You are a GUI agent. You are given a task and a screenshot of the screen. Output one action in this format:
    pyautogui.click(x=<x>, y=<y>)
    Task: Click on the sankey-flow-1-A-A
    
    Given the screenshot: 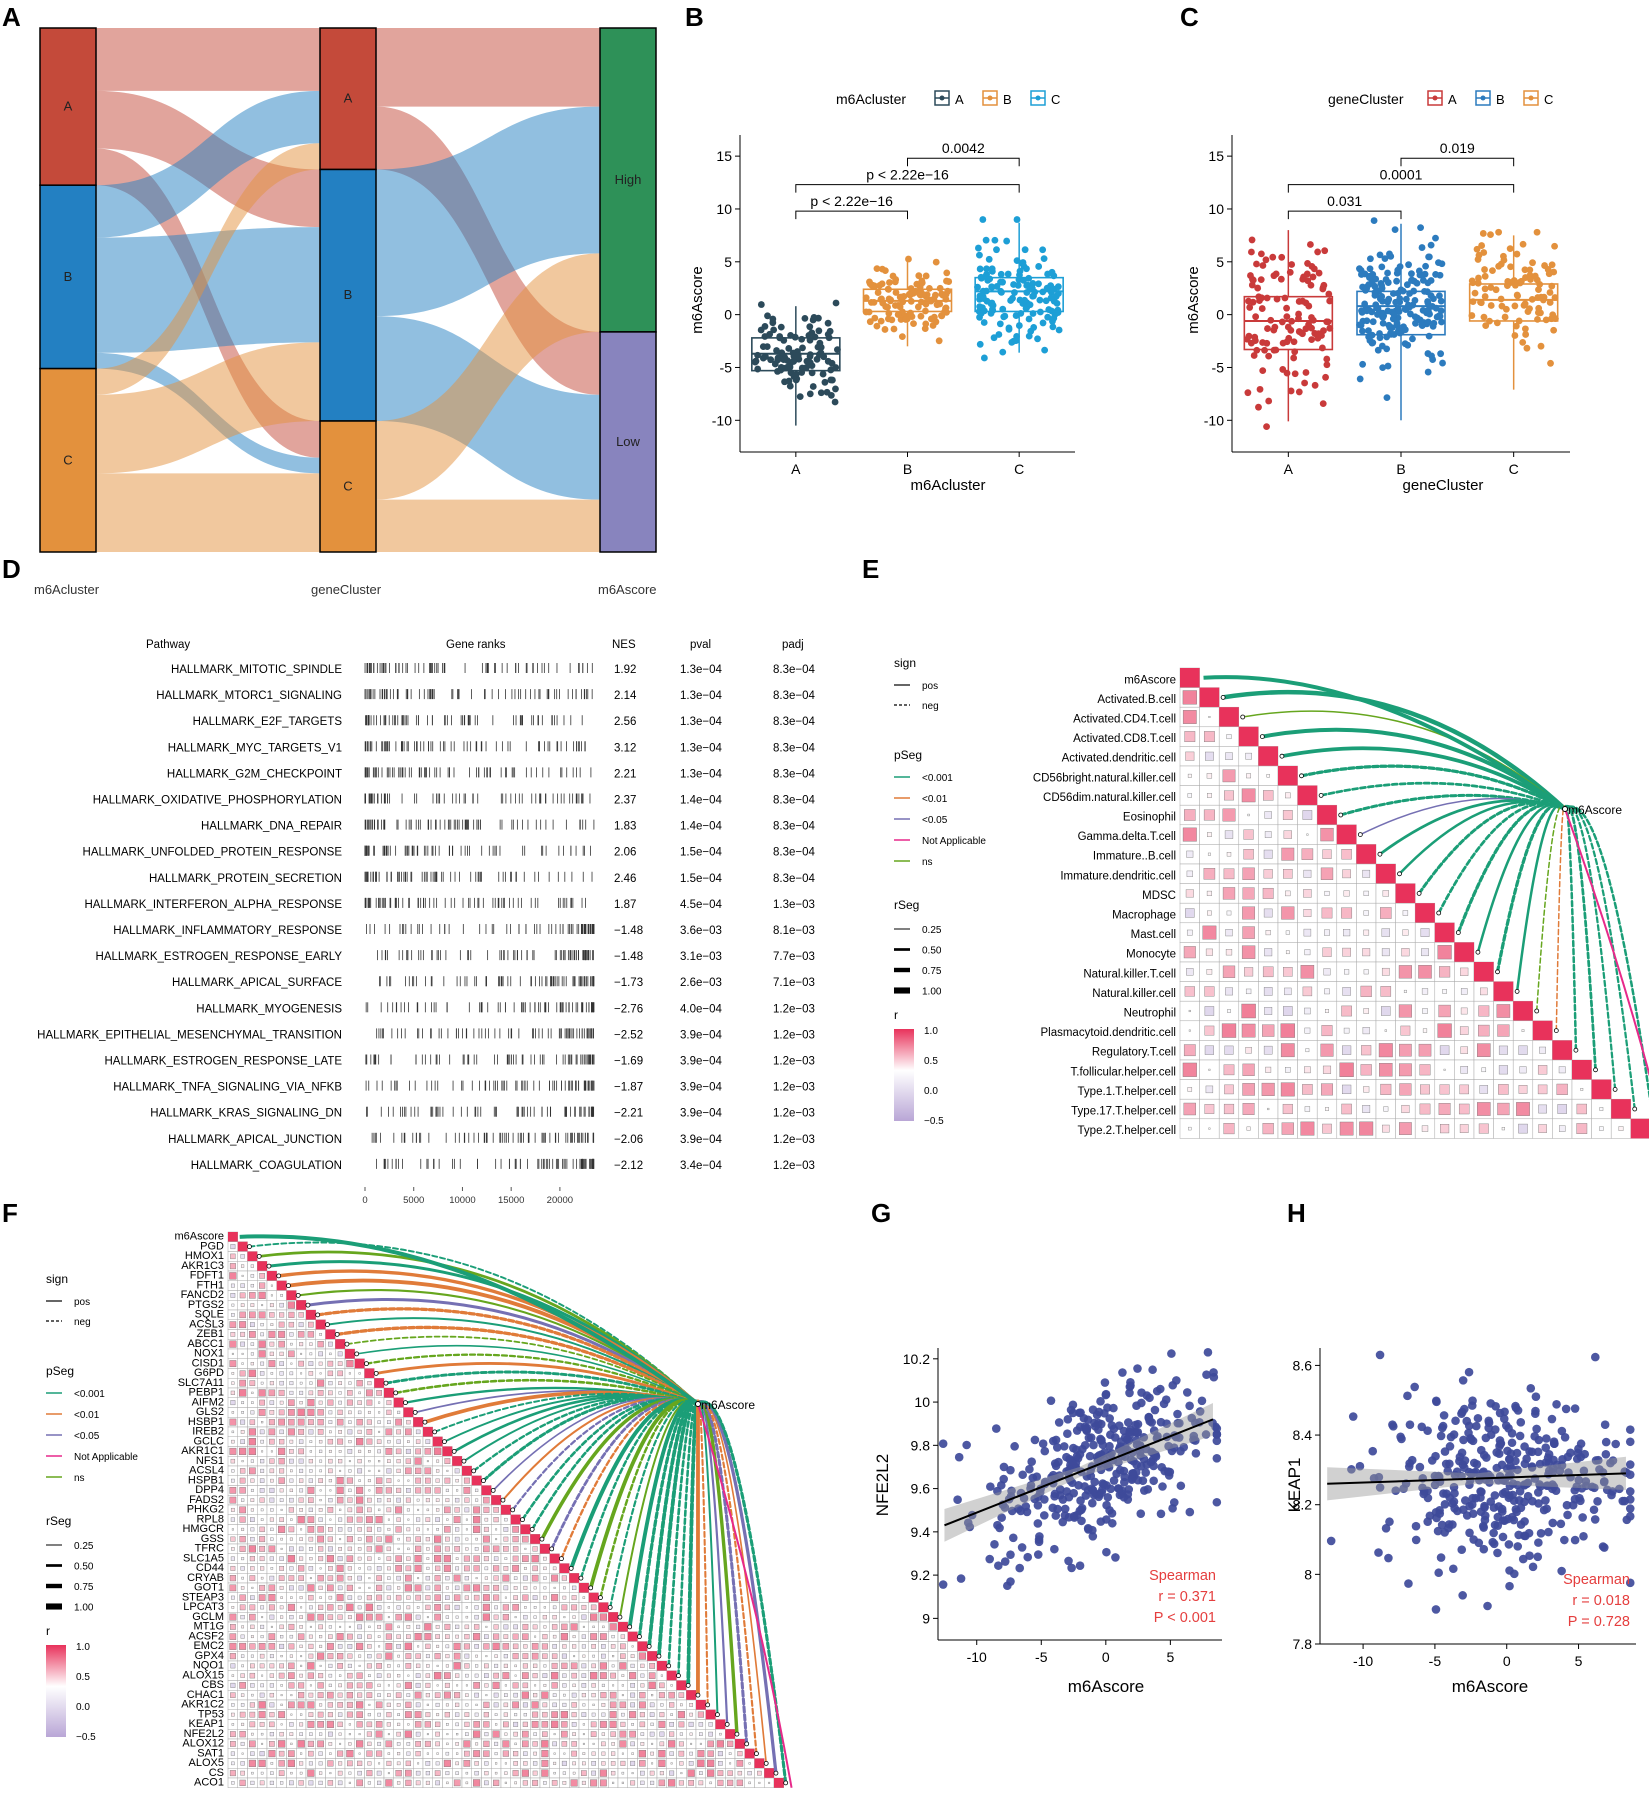 What is the action you would take?
    pyautogui.click(x=208, y=59)
    